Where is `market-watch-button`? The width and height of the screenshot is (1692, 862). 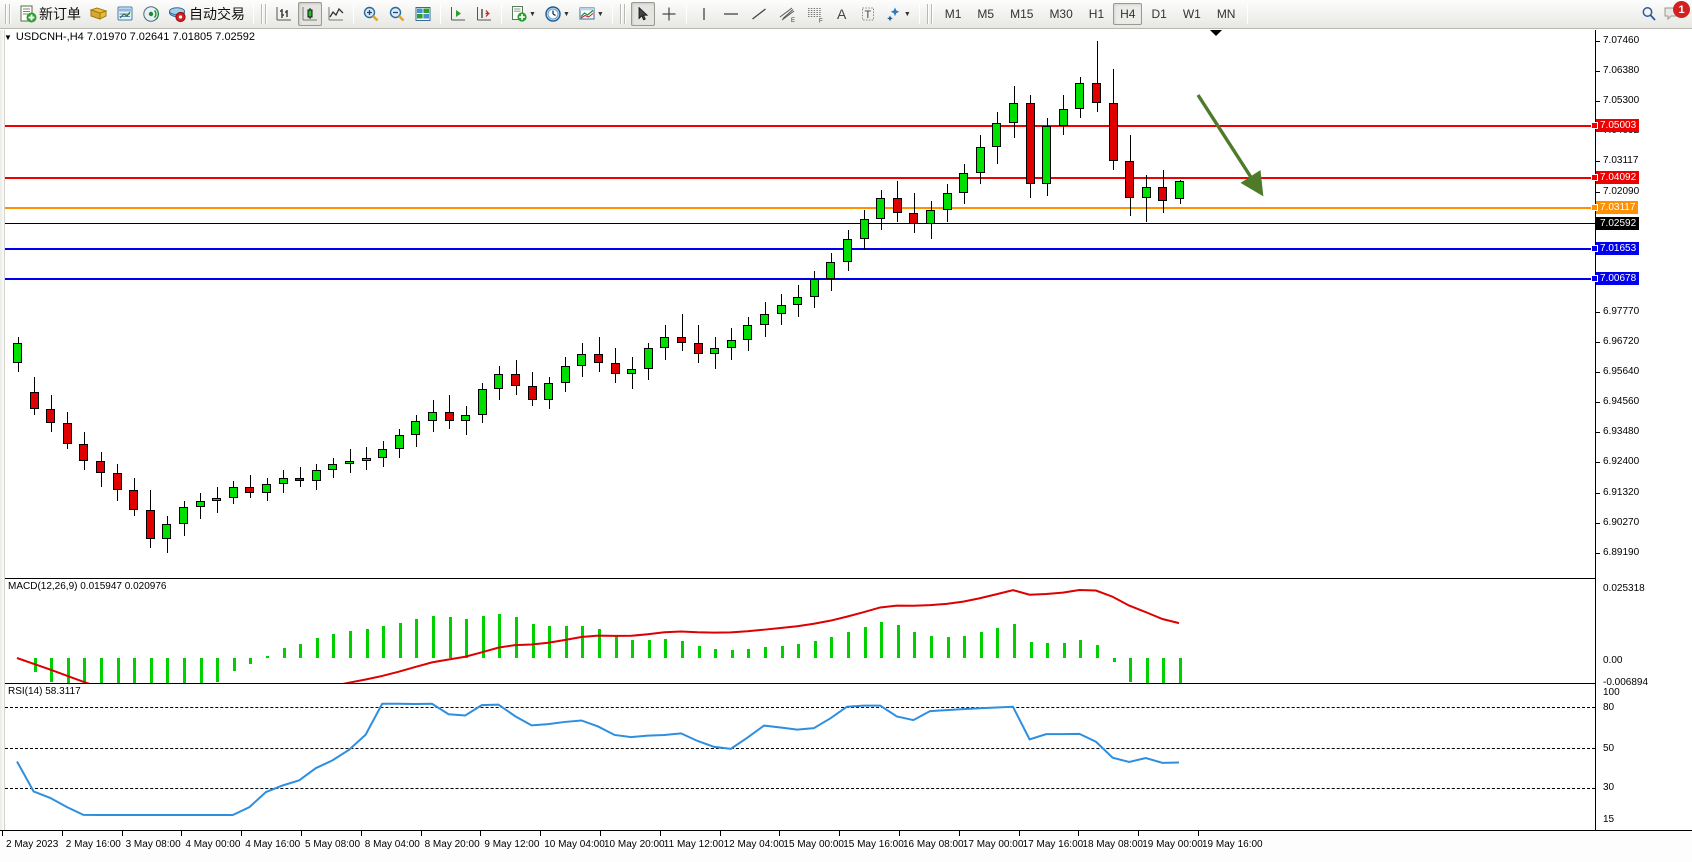
market-watch-button is located at coordinates (125, 14).